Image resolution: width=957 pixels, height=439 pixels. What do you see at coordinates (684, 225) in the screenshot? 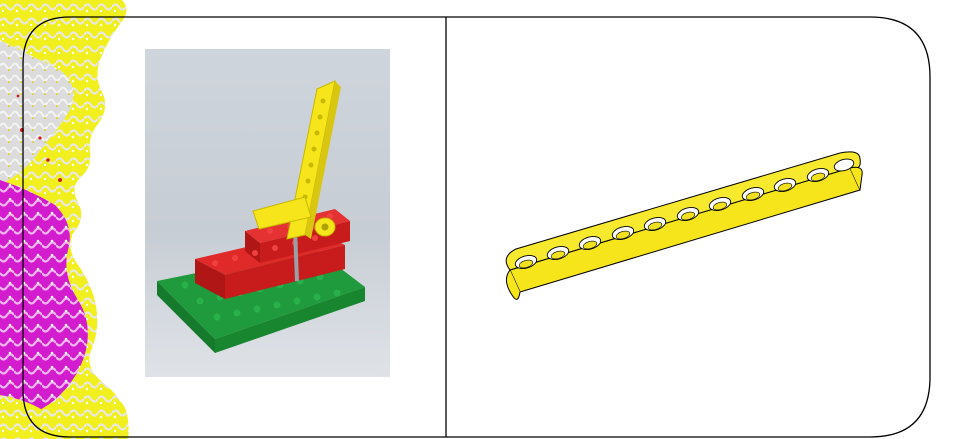
I see `yellow-beam-part-drawing` at bounding box center [684, 225].